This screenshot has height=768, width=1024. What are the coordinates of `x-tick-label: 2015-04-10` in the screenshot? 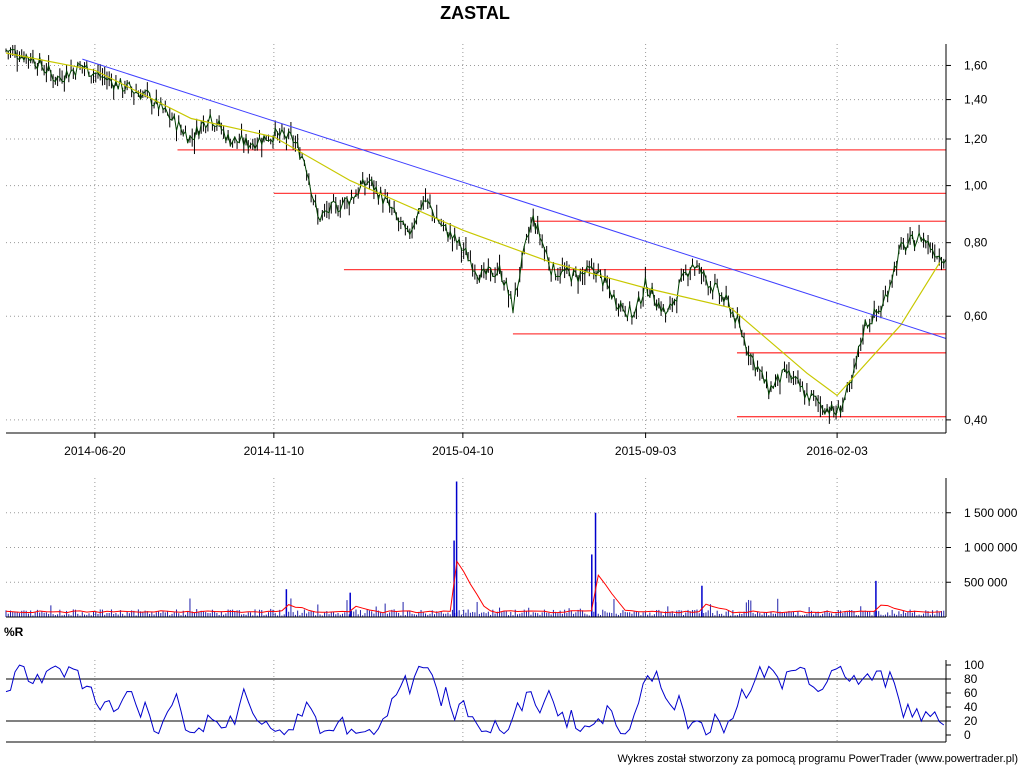 It's located at (463, 451).